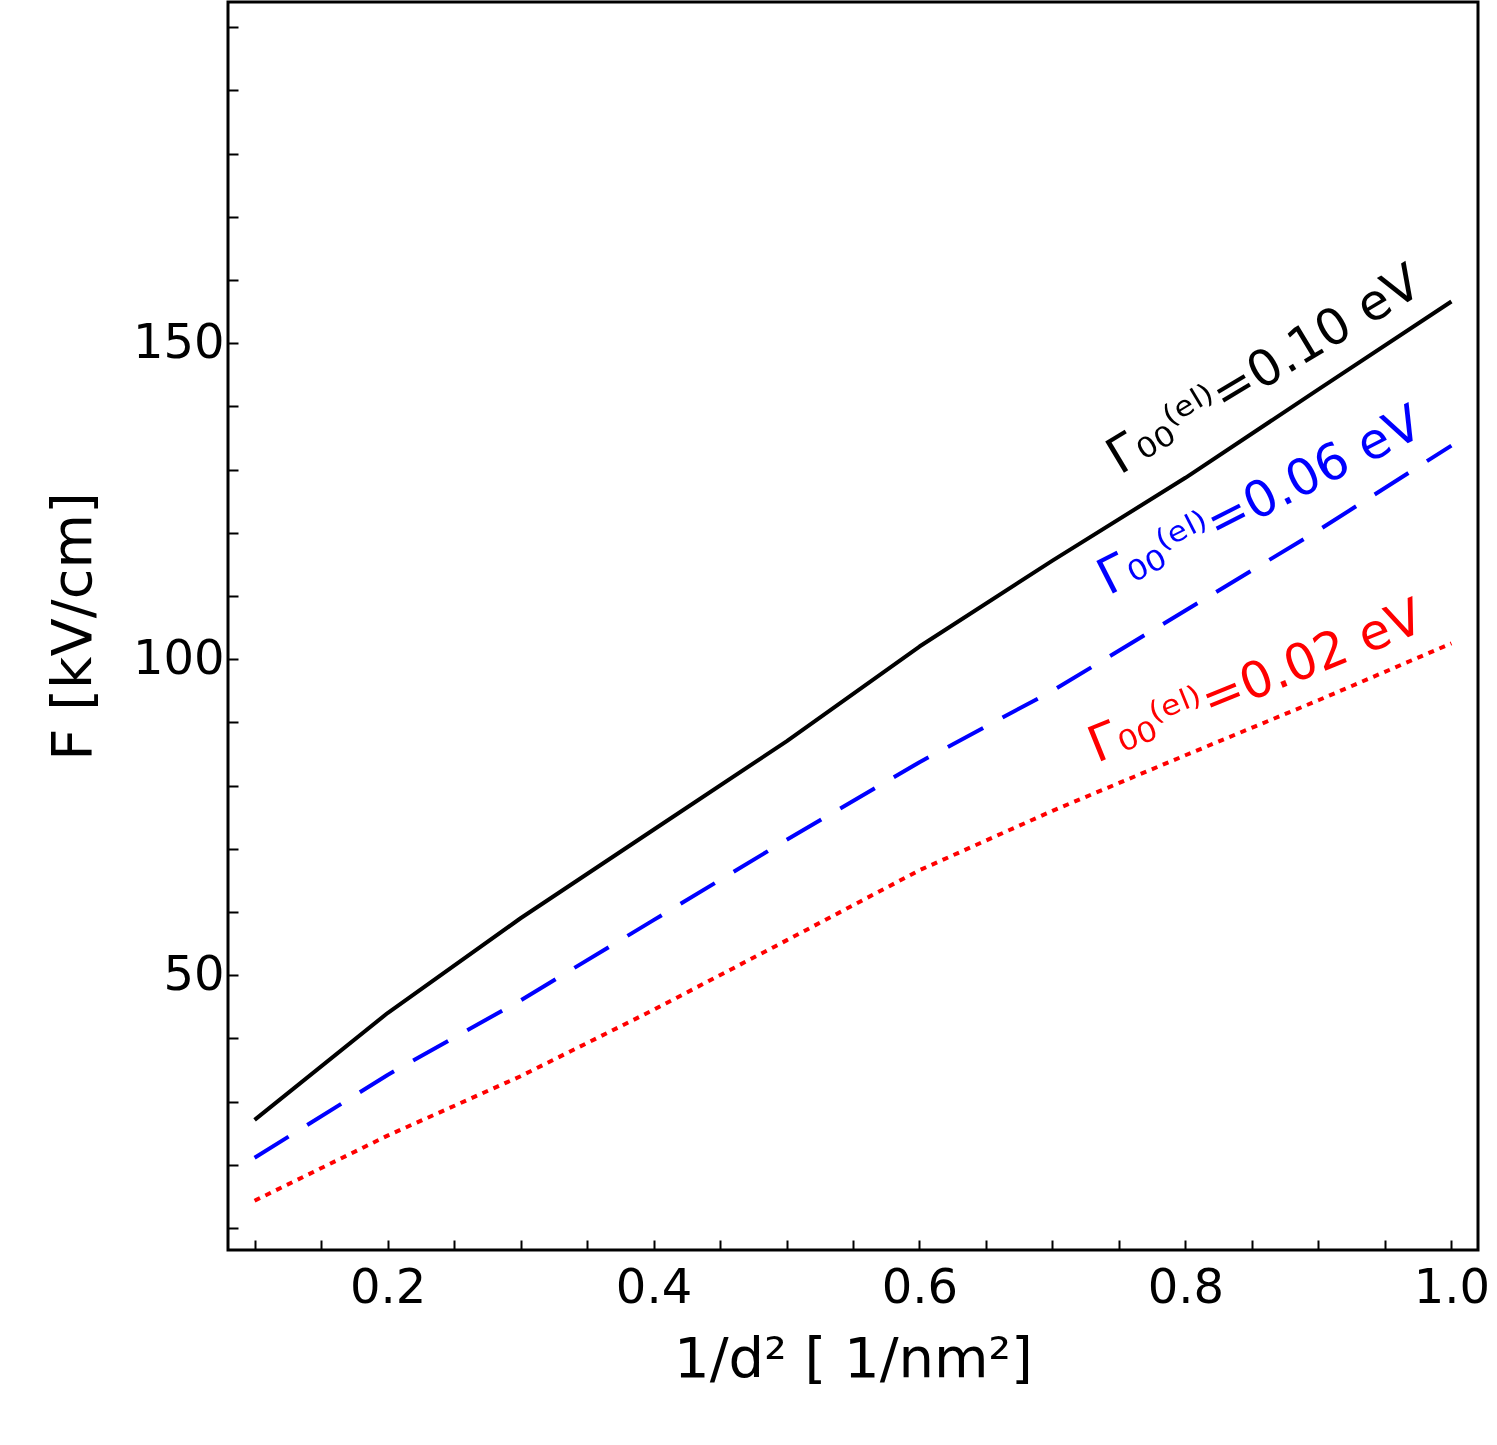 The height and width of the screenshot is (1445, 1497). What do you see at coordinates (178, 340) in the screenshot?
I see `y-tick-label: 150` at bounding box center [178, 340].